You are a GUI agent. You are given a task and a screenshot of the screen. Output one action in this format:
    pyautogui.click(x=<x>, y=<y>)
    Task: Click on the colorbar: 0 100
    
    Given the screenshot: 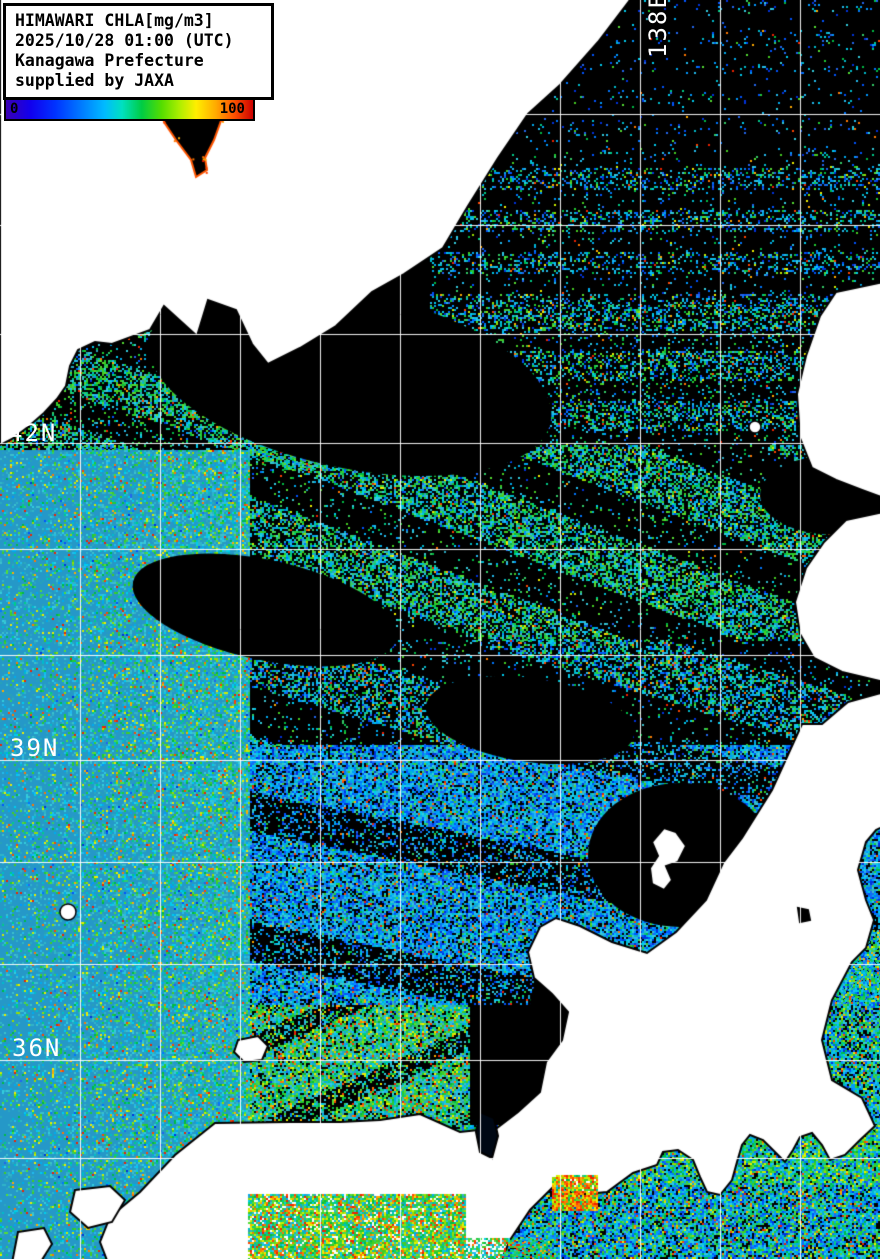 What is the action you would take?
    pyautogui.click(x=129, y=109)
    